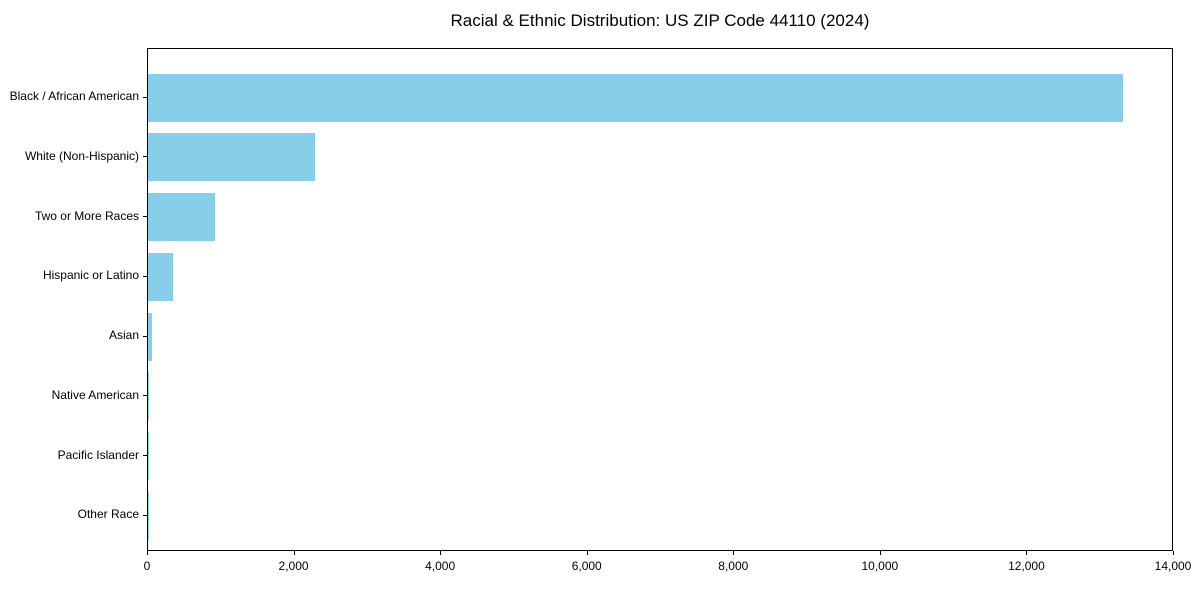  What do you see at coordinates (108, 514) in the screenshot?
I see `y-axis-label-other-race: Other Race` at bounding box center [108, 514].